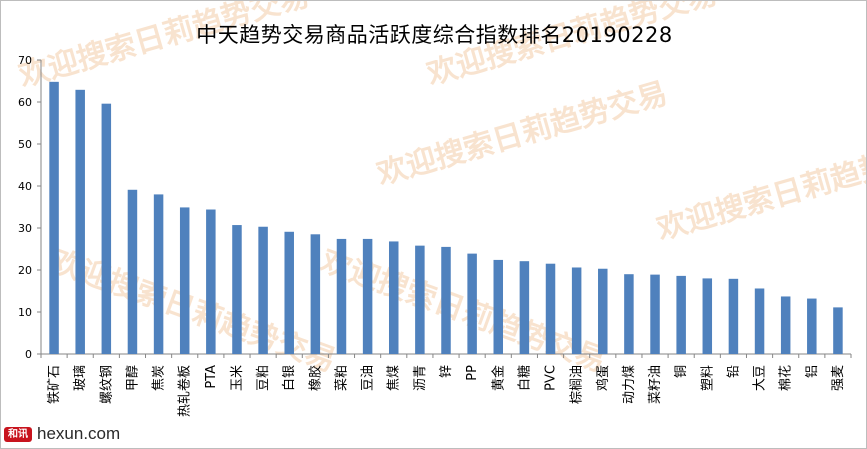 The height and width of the screenshot is (449, 867). Describe the element at coordinates (786, 378) in the screenshot. I see `x-tick-label: 棉花` at that location.